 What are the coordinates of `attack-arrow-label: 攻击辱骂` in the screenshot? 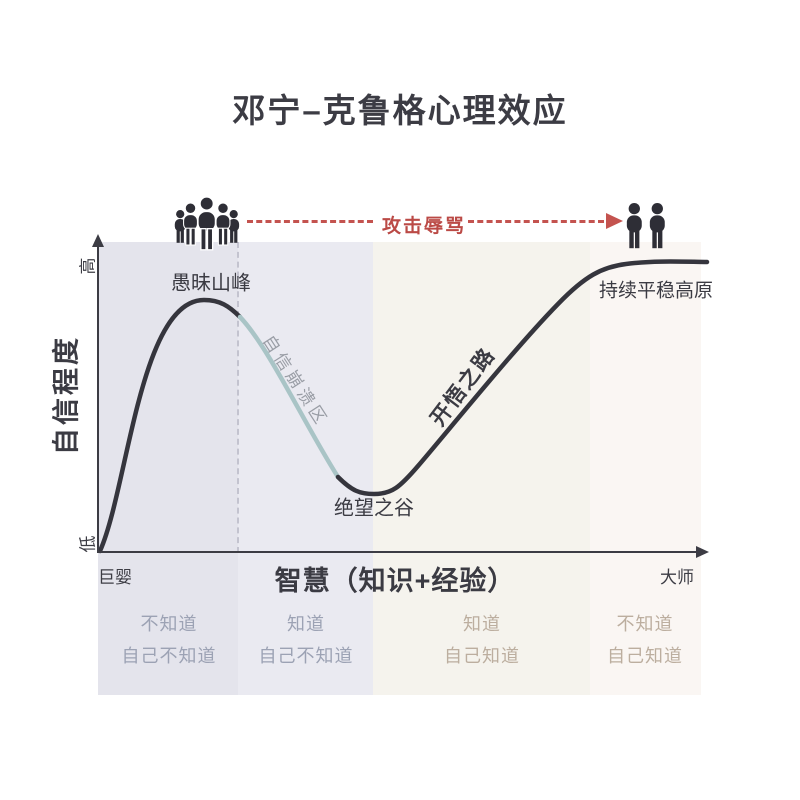 It's located at (424, 226).